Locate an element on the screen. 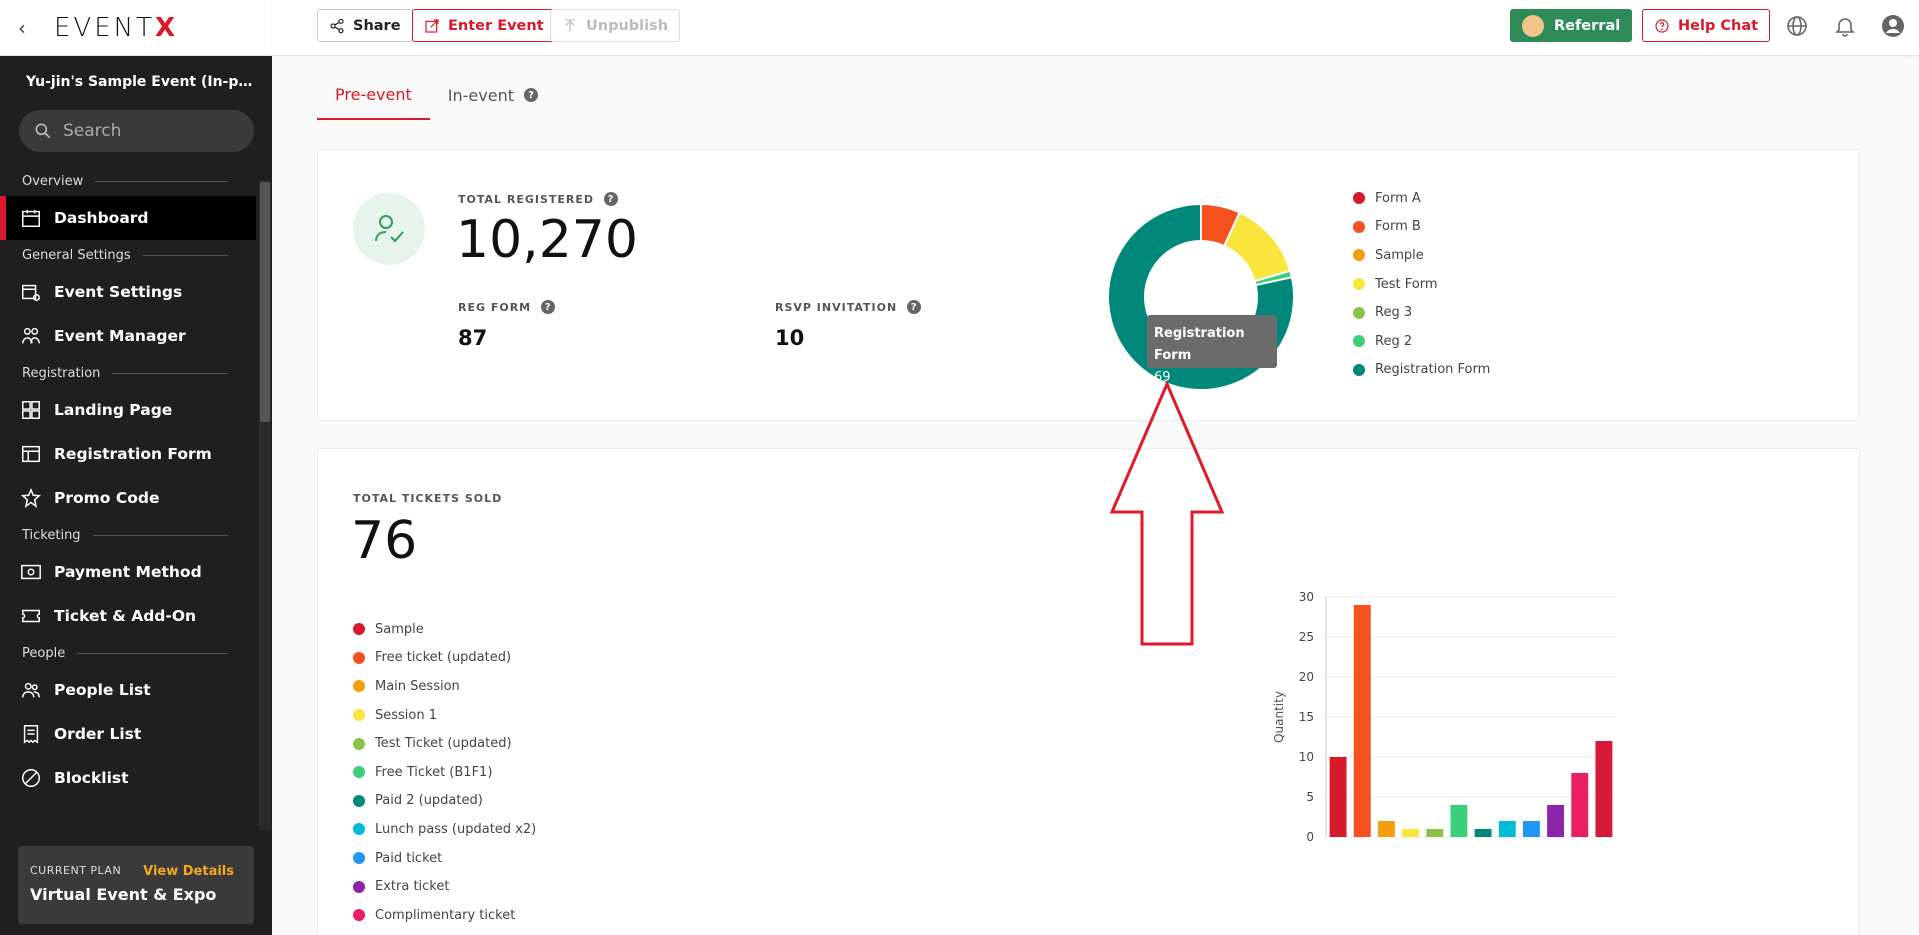 Image resolution: width=1919 pixels, height=935 pixels. sidebar-item-dashboard: Dashboard is located at coordinates (128, 218).